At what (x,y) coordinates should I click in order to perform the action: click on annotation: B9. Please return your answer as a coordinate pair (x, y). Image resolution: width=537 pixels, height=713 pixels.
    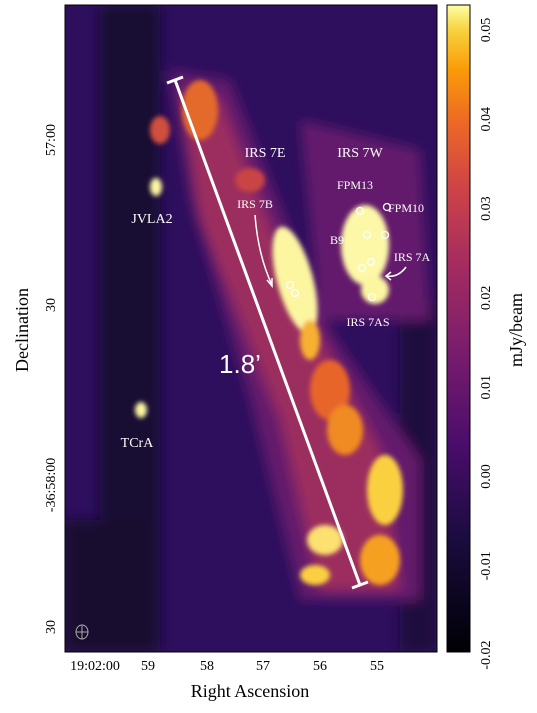
    Looking at the image, I should click on (337, 240).